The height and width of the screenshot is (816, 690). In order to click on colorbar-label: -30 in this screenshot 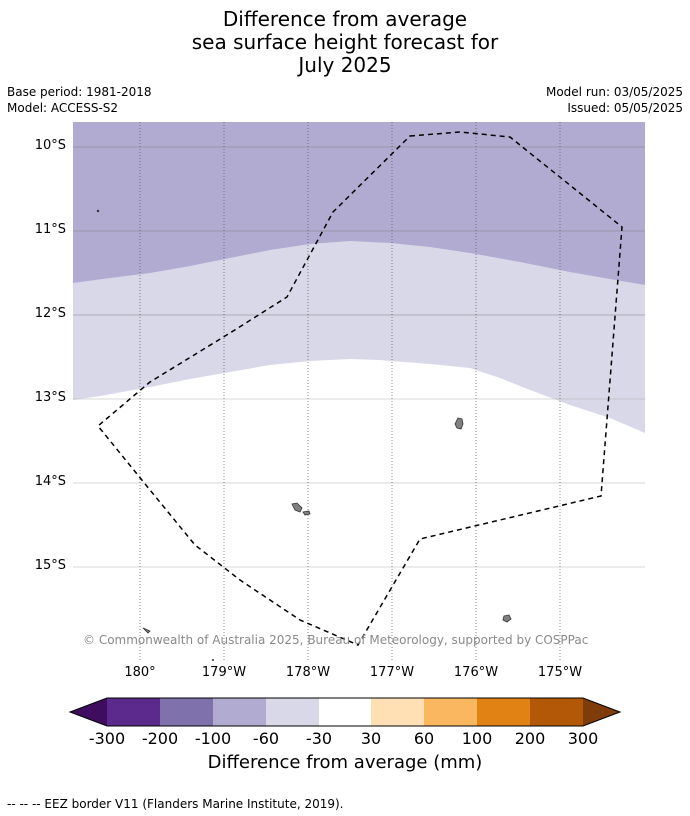, I will do `click(319, 738)`.